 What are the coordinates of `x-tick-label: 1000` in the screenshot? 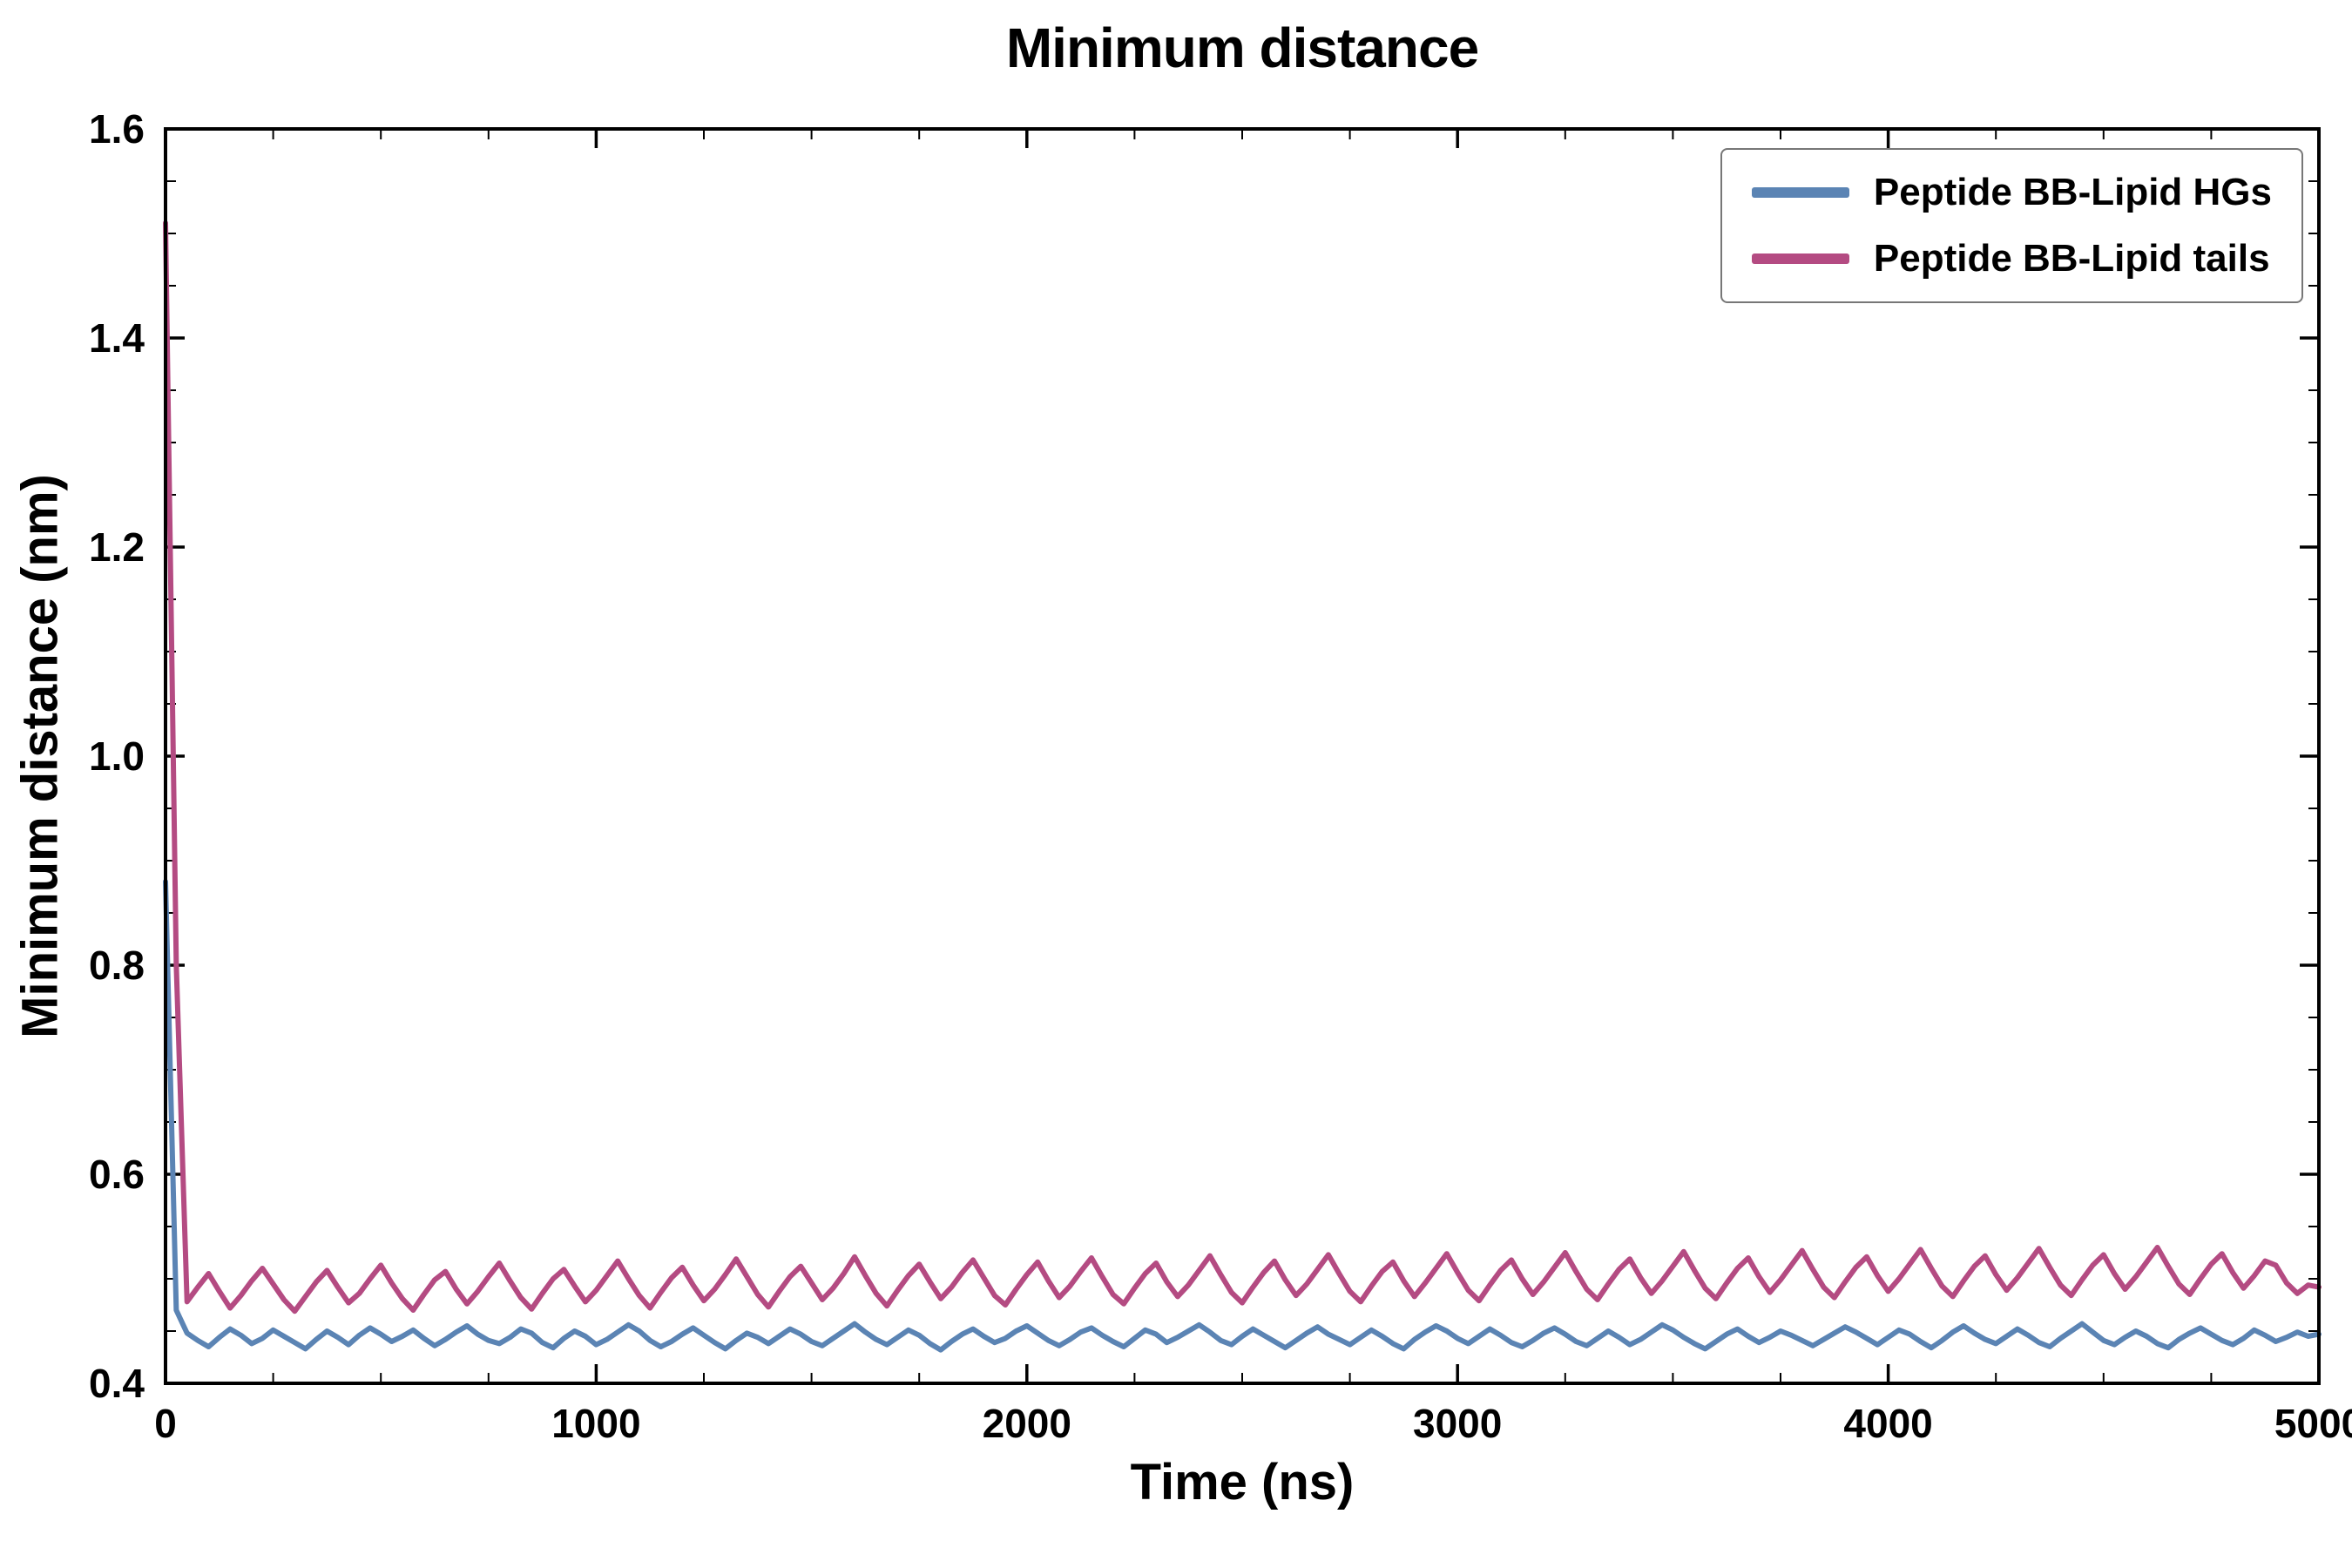 It's located at (595, 1423).